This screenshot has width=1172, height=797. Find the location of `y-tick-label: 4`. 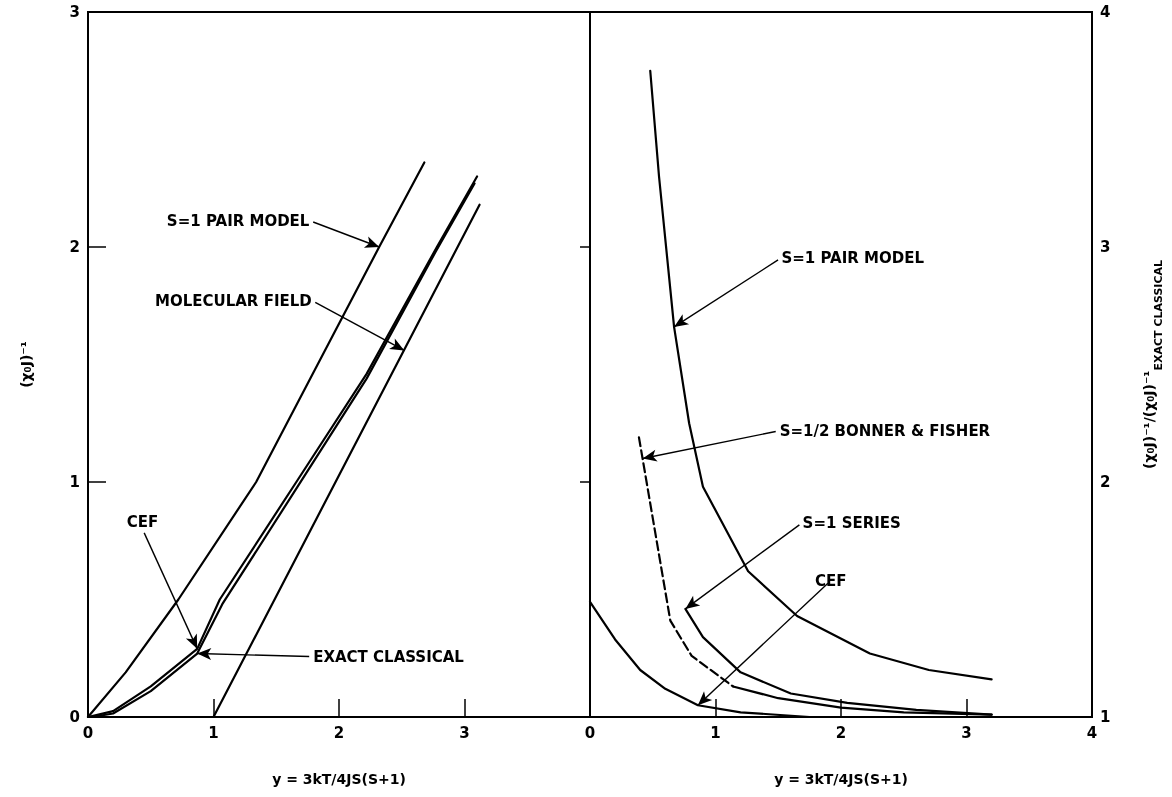

y-tick-label: 4 is located at coordinates (1105, 12).